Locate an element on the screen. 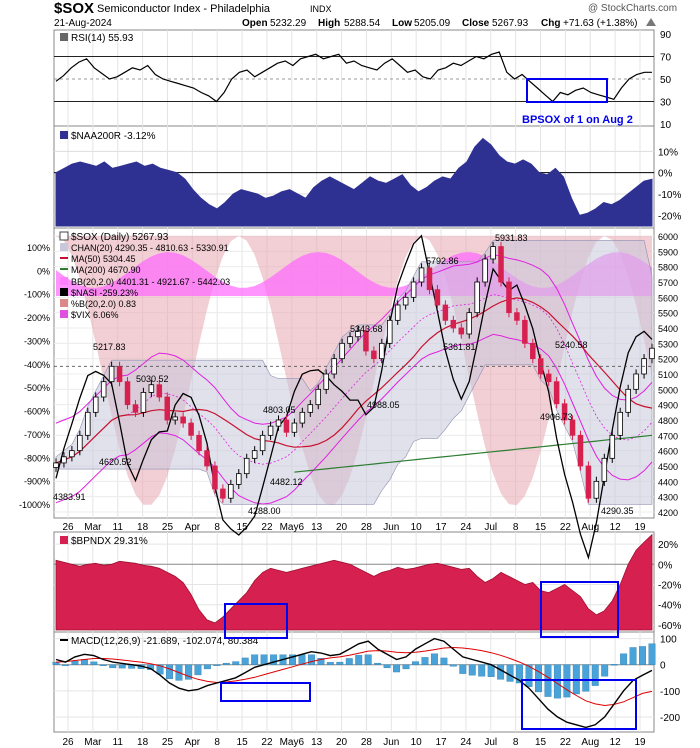 This screenshot has width=700, height=748. price-y-tick-right: 5200 is located at coordinates (668, 360).